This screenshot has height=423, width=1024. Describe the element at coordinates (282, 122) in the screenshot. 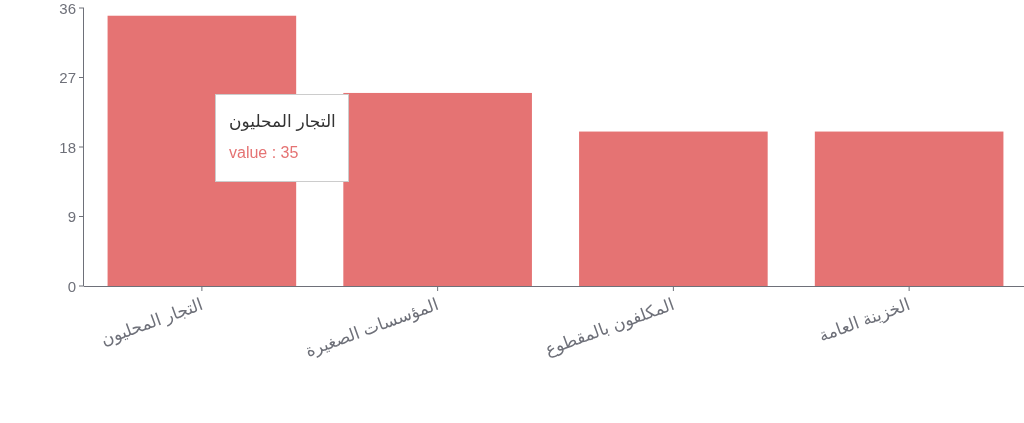

I see `annotation: التجار المحليون` at that location.